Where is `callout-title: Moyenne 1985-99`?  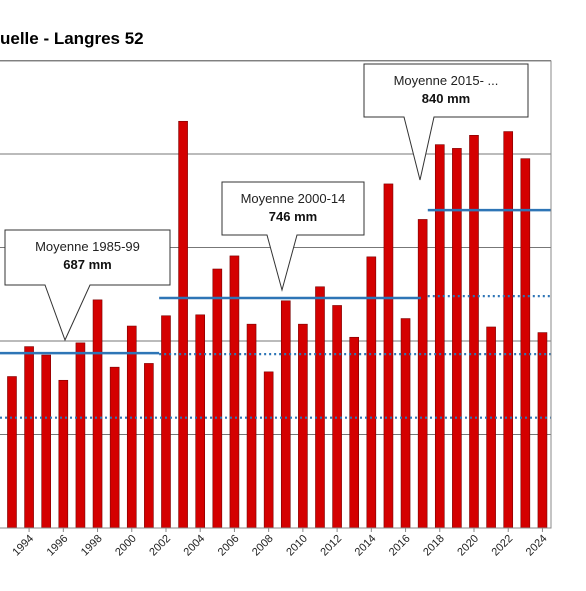 callout-title: Moyenne 1985-99 is located at coordinates (87, 246).